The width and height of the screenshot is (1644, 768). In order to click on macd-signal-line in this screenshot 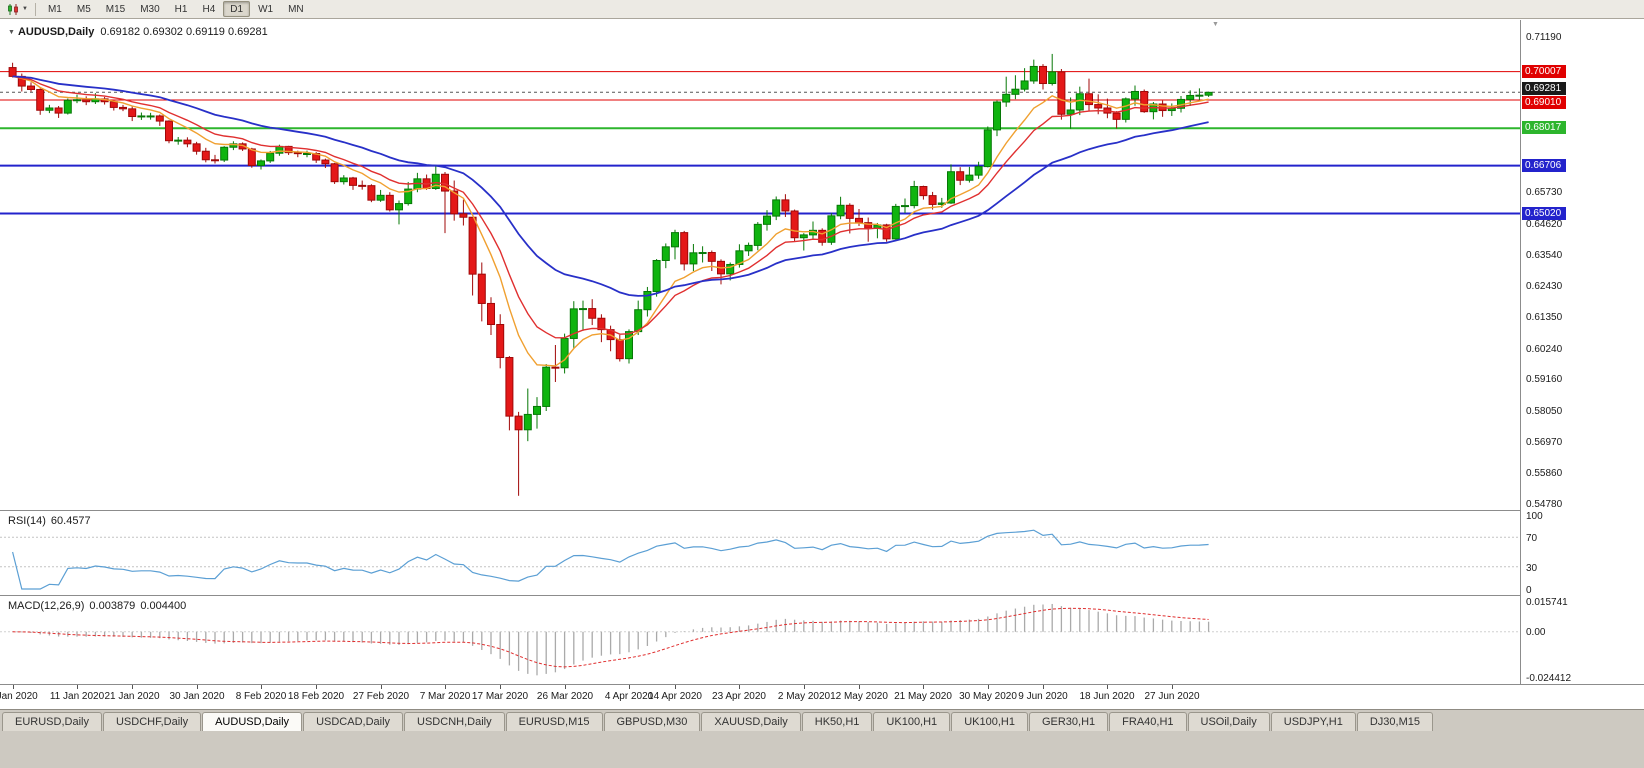, I will do `click(610, 637)`.